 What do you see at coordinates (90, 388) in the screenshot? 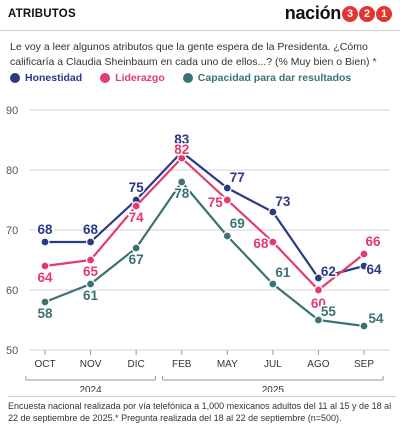
I see `year-label: 2024` at bounding box center [90, 388].